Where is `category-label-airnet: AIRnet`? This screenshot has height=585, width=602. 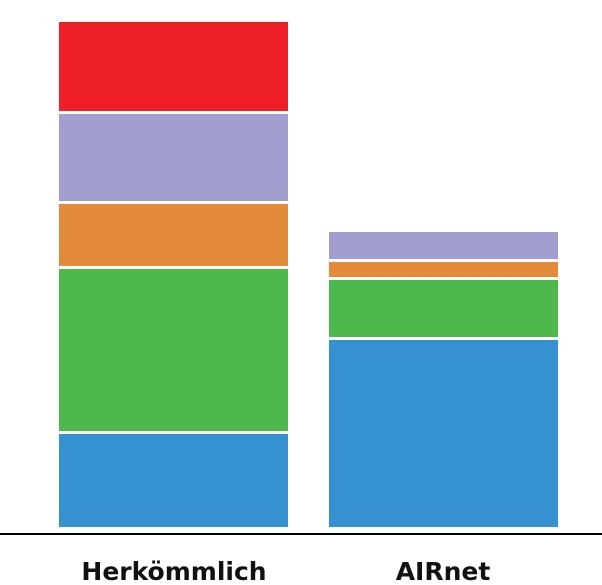
category-label-airnet: AIRnet is located at coordinates (443, 571).